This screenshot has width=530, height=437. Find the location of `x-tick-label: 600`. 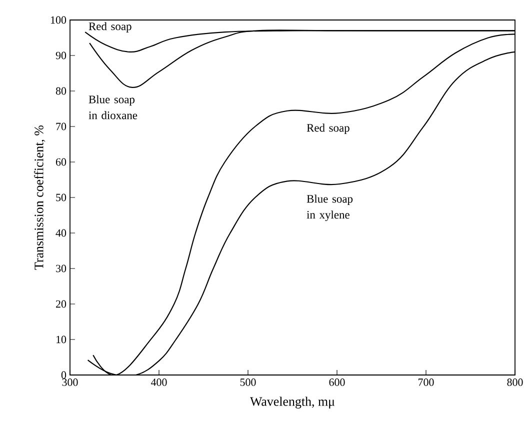

x-tick-label: 600 is located at coordinates (337, 382).